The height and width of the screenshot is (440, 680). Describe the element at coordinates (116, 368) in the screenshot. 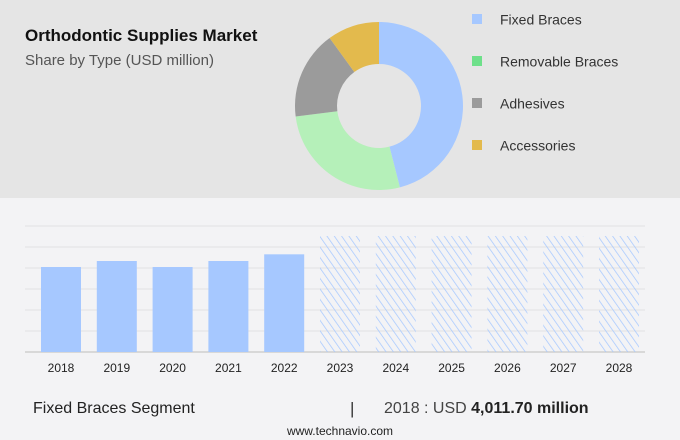

I see `x-tick-label: 2019` at that location.